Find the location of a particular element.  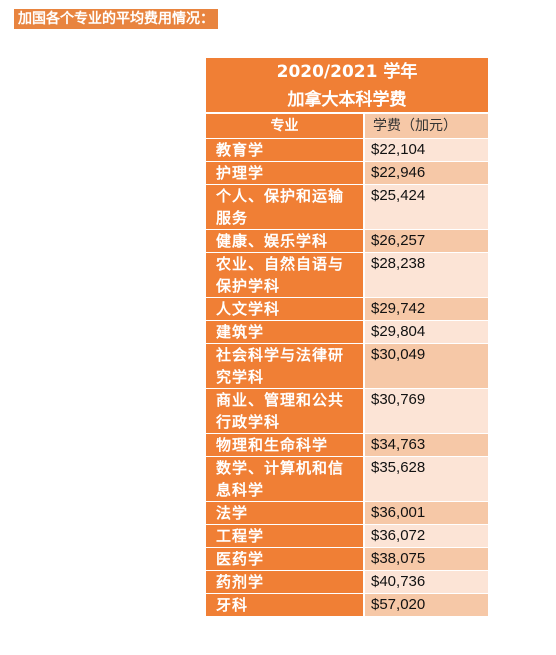

major-name-cell: 法学 is located at coordinates (285, 513).